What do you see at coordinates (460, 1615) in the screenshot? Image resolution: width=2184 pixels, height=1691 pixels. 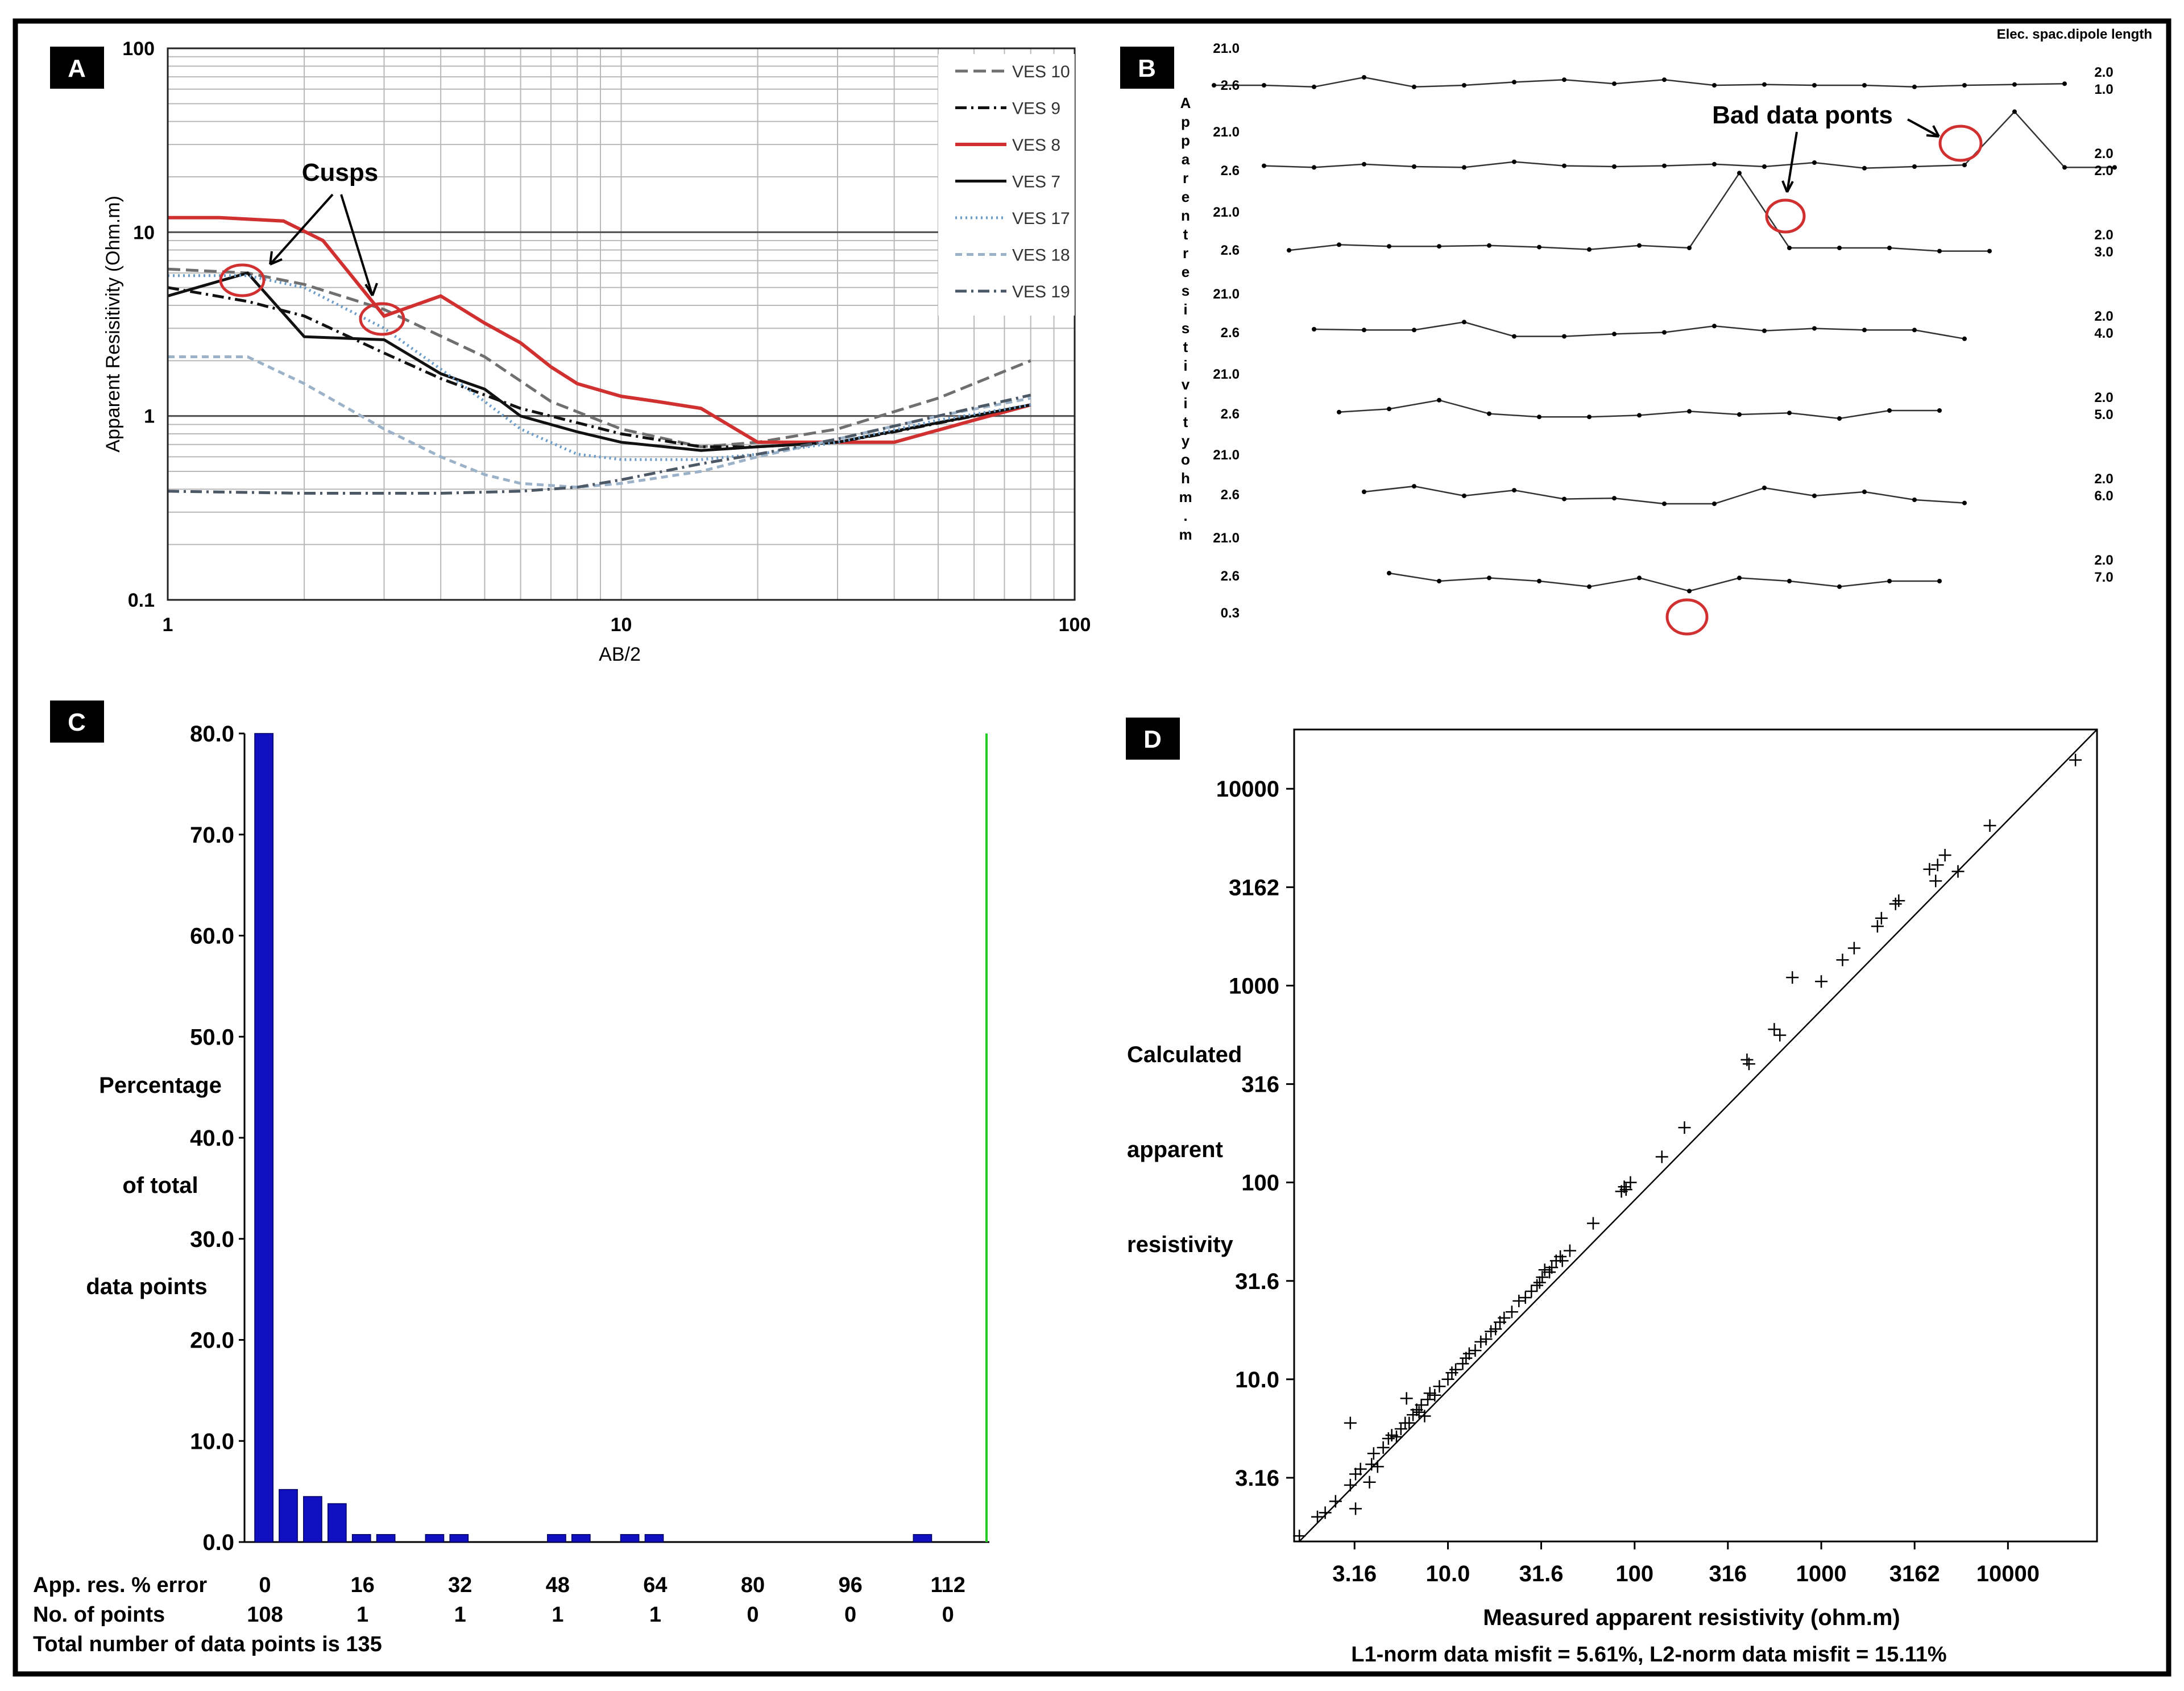 I see `panel-c-point-count: 1` at bounding box center [460, 1615].